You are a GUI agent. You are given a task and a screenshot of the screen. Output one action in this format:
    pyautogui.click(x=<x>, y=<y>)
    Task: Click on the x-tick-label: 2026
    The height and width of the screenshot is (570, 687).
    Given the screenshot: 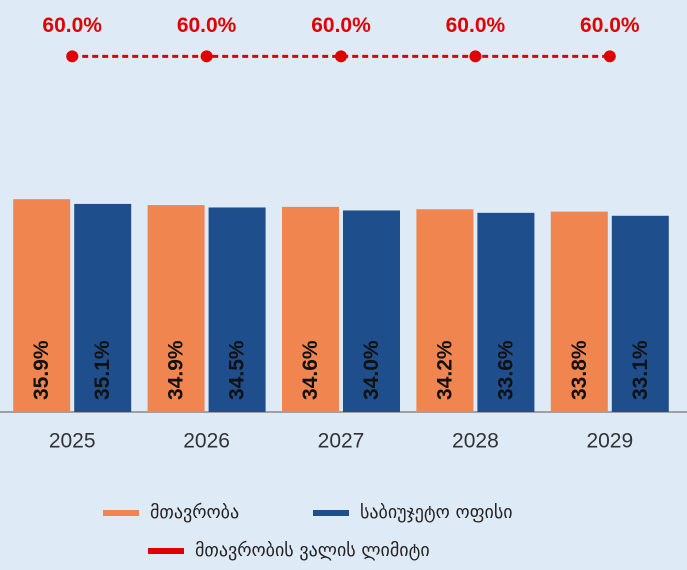 What is the action you would take?
    pyautogui.click(x=206, y=441)
    